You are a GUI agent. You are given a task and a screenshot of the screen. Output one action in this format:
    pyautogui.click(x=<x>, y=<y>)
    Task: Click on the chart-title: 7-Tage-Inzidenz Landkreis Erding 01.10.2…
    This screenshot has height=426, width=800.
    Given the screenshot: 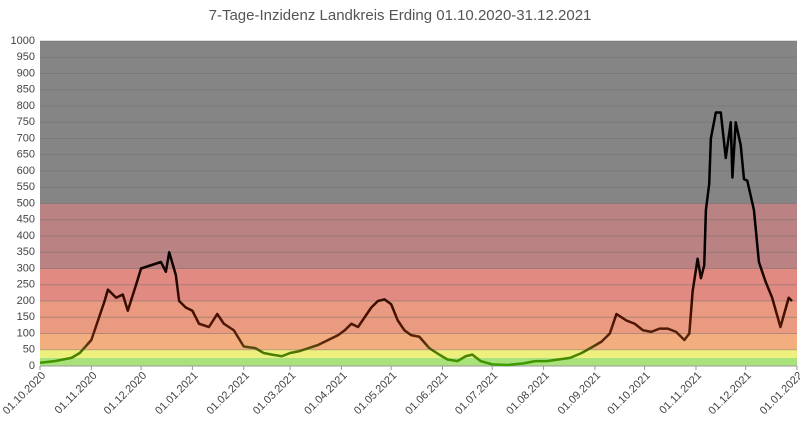 What is the action you would take?
    pyautogui.click(x=400, y=15)
    